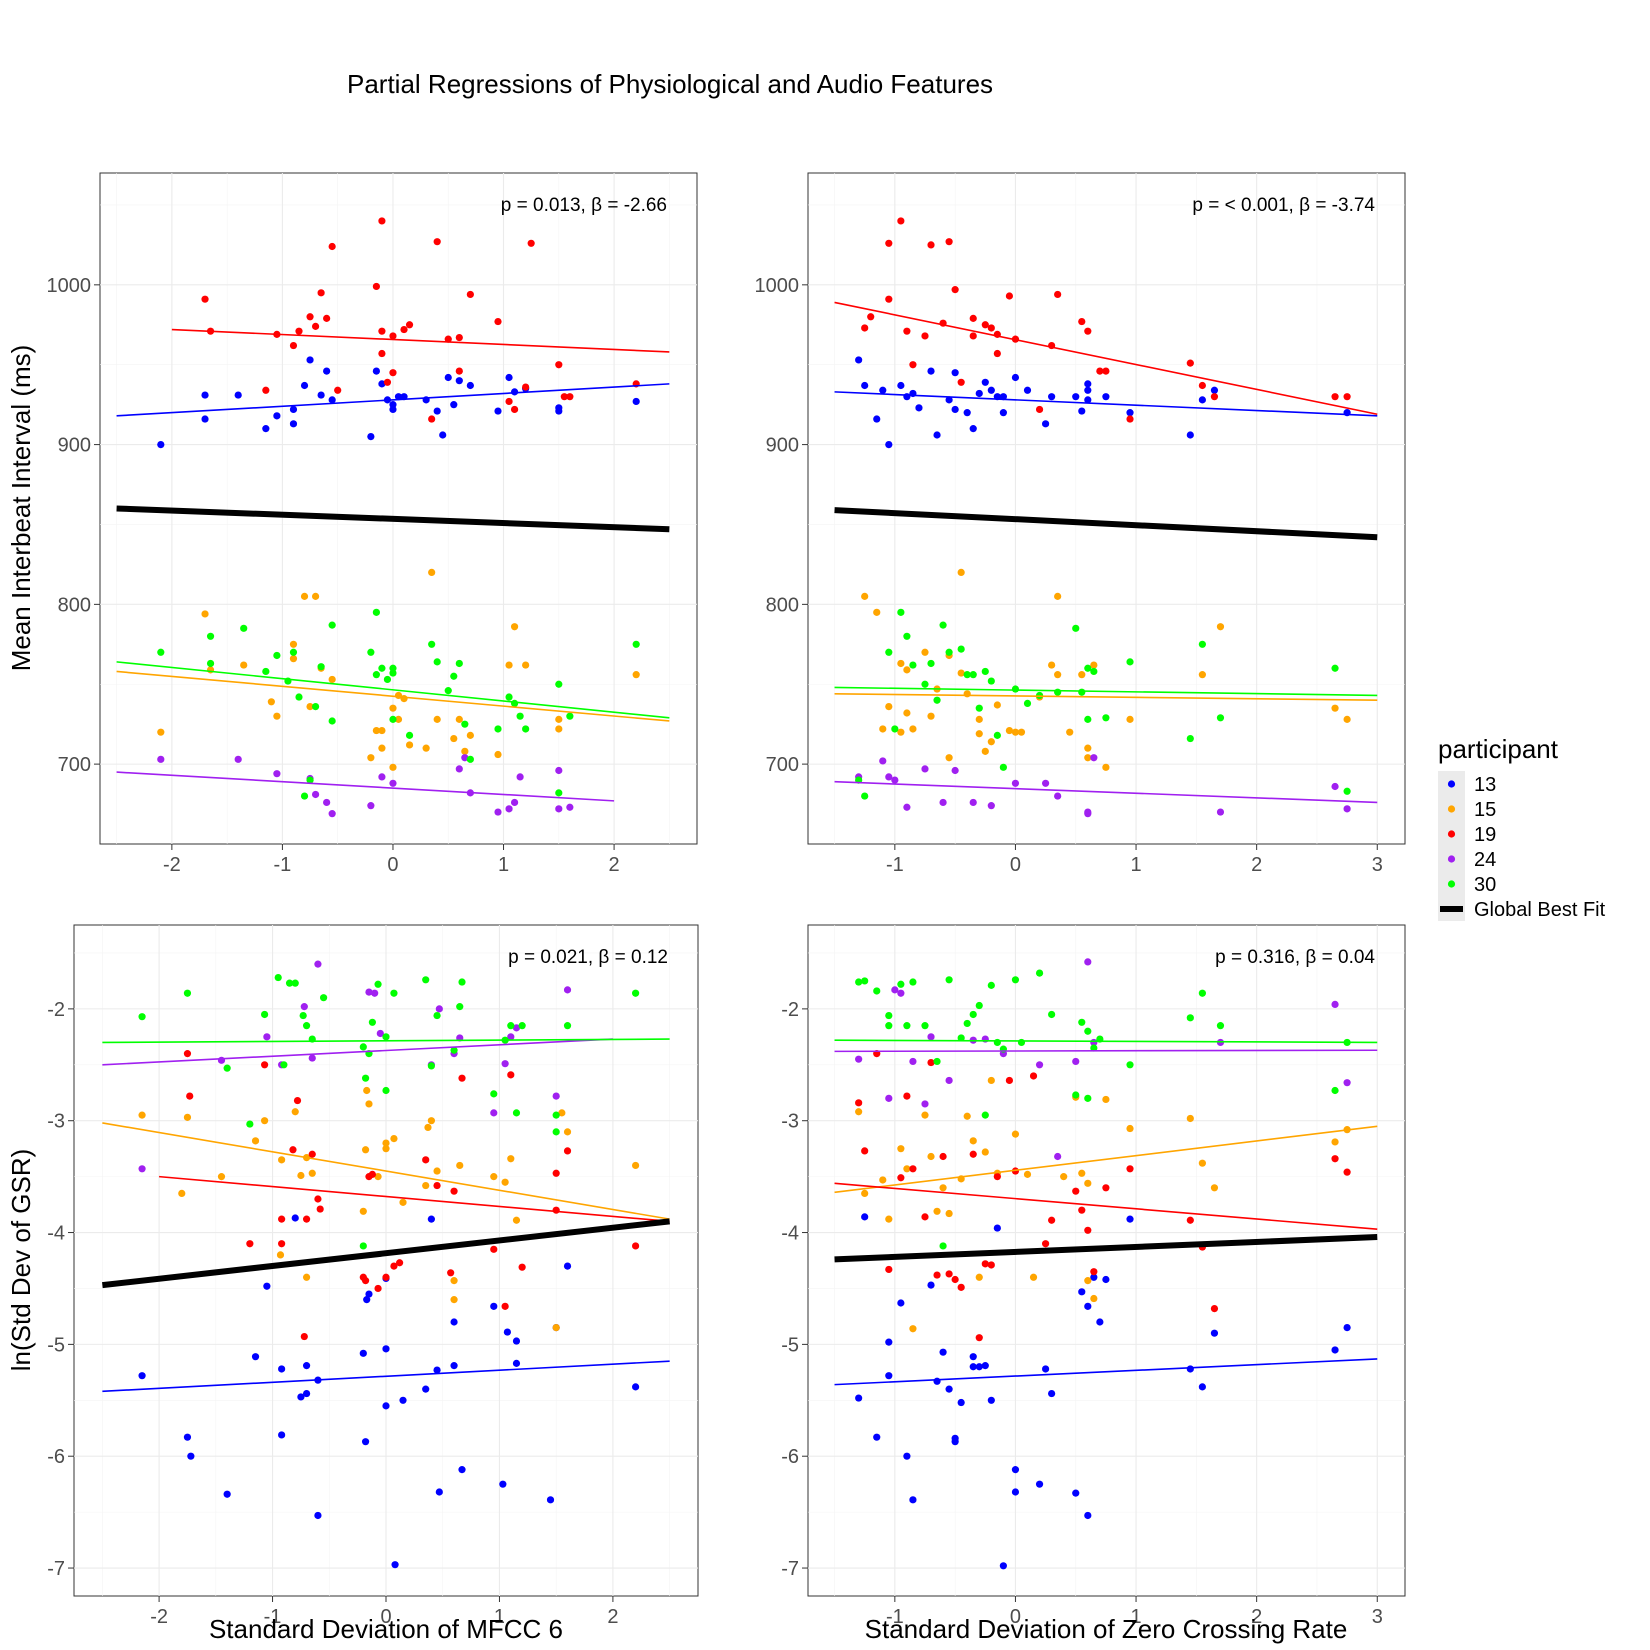 Image resolution: width=1650 pixels, height=1650 pixels. Describe the element at coordinates (393, 519) in the screenshot. I see `global-best-fit-line` at that location.